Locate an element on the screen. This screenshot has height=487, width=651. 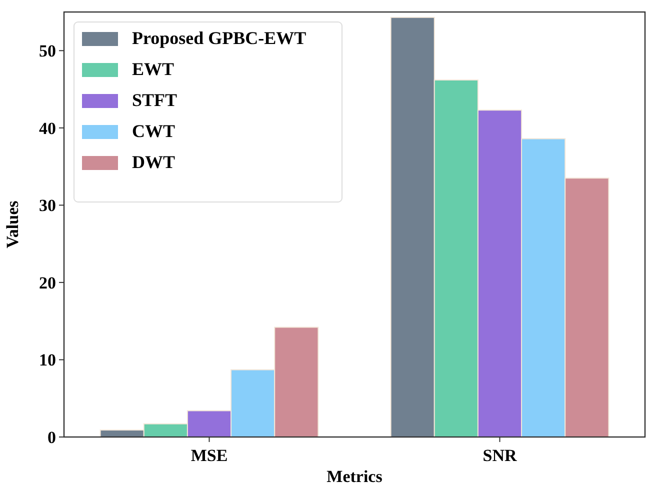
y-tick-label: 10 is located at coordinates (47, 360).